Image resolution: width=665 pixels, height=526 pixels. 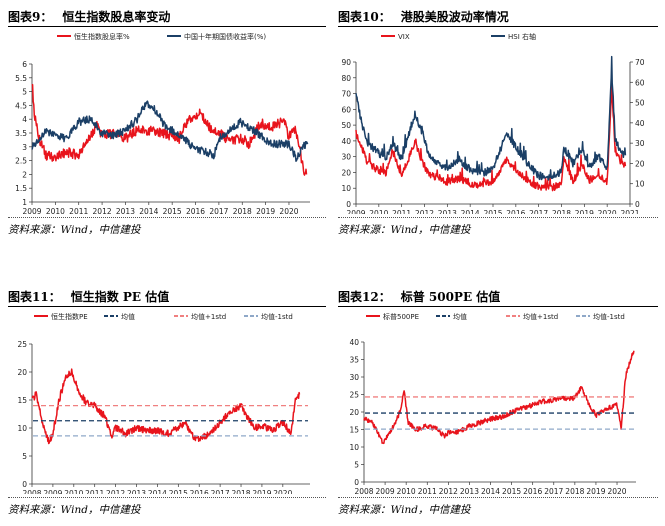 What do you see at coordinates (24, 147) in the screenshot?
I see `y-tick-label: 3` at bounding box center [24, 147].